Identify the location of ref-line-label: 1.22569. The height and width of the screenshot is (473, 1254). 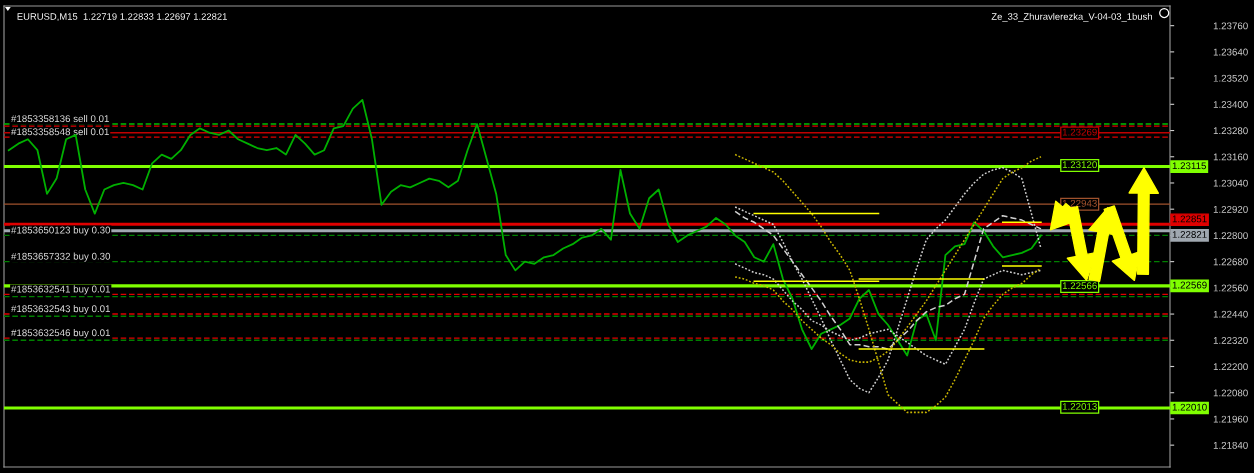
(1189, 285).